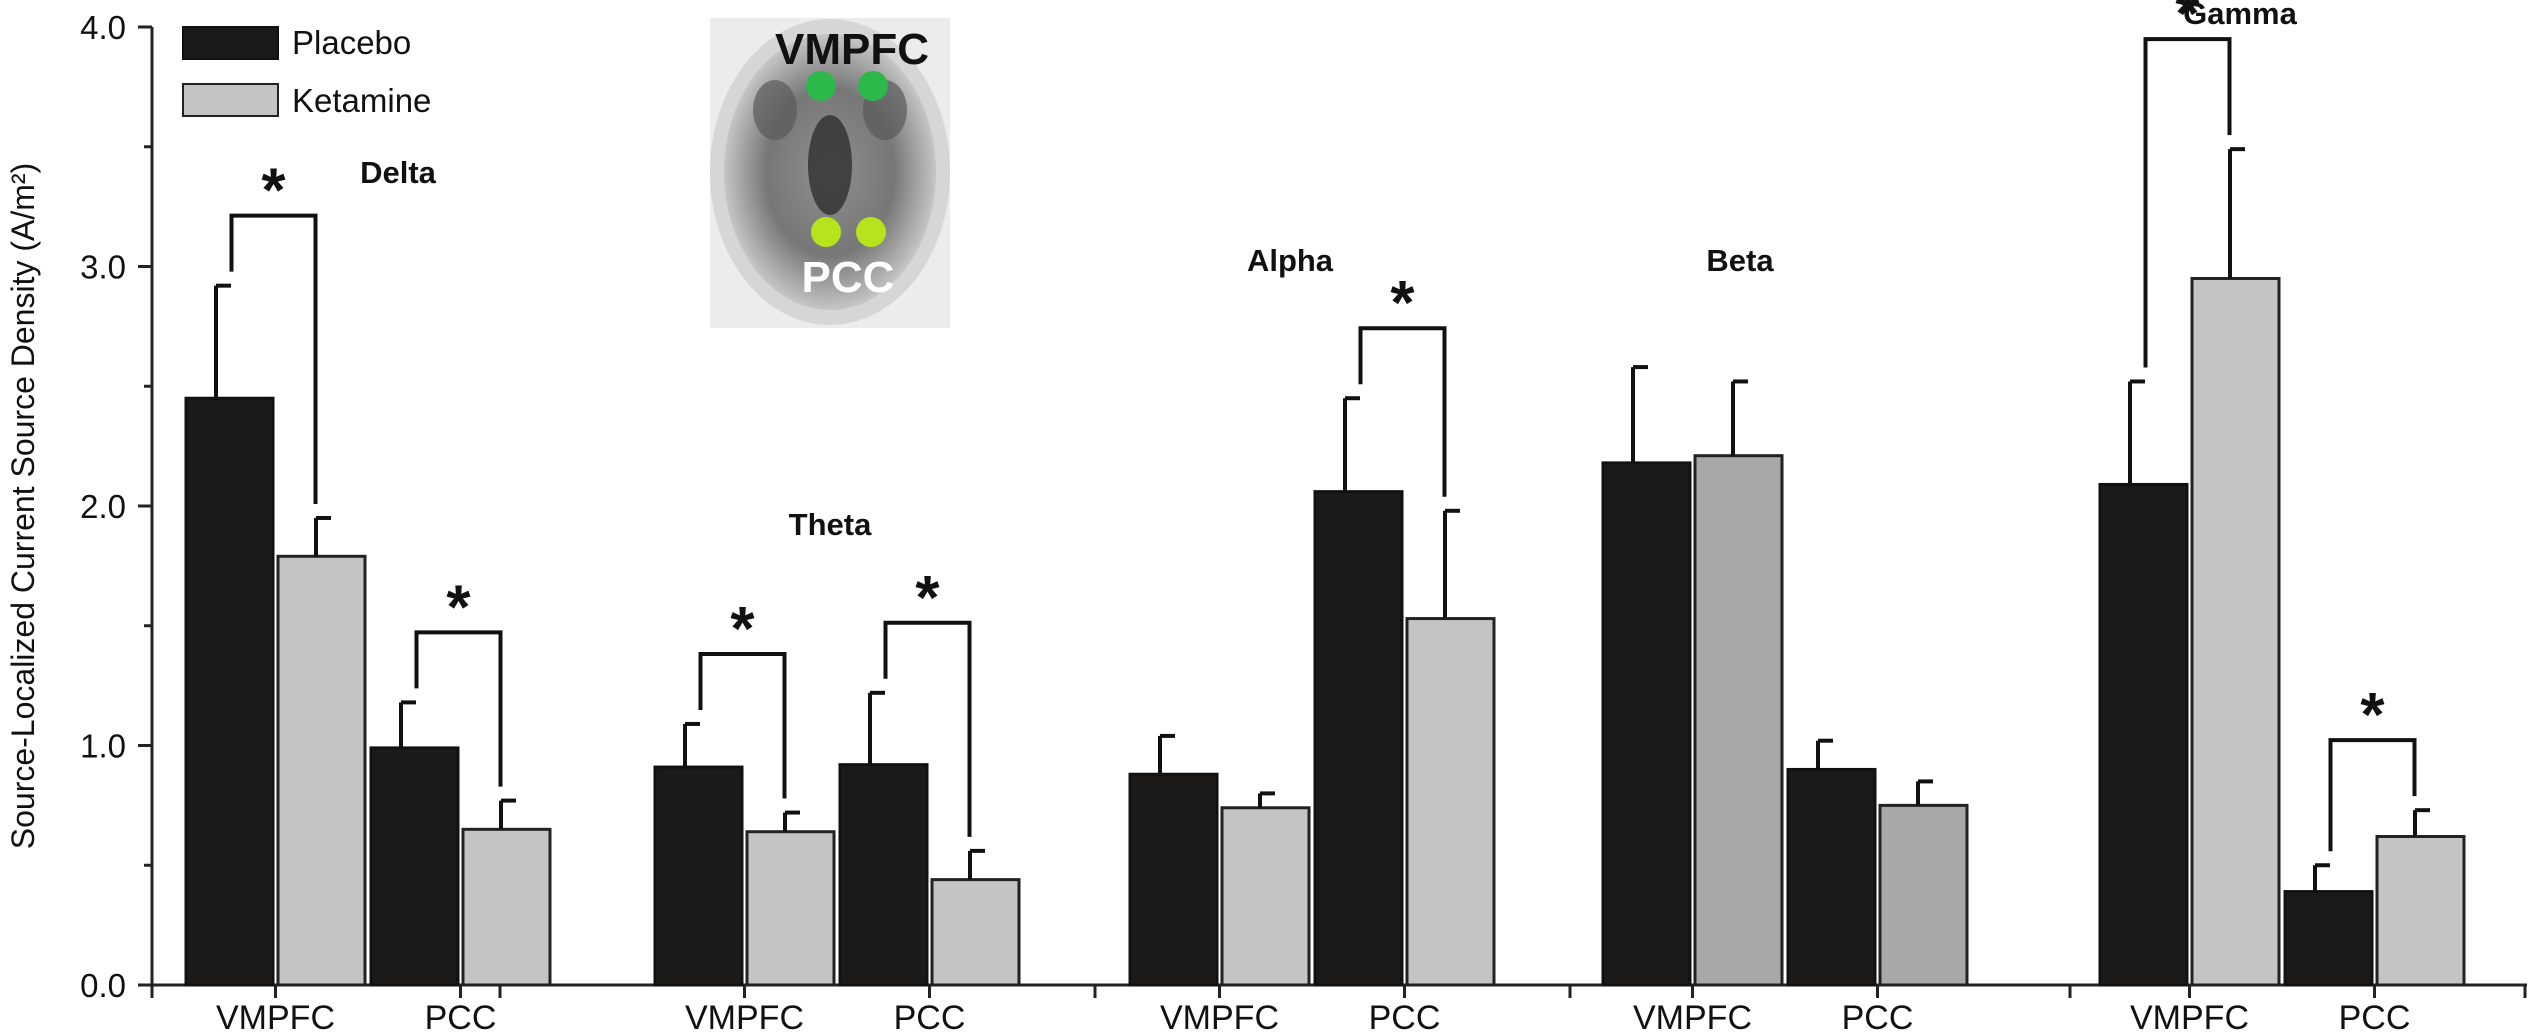 The image size is (2533, 1035). Describe the element at coordinates (1646, 724) in the screenshot. I see `bar-placebo-beta-vmpfc` at that location.